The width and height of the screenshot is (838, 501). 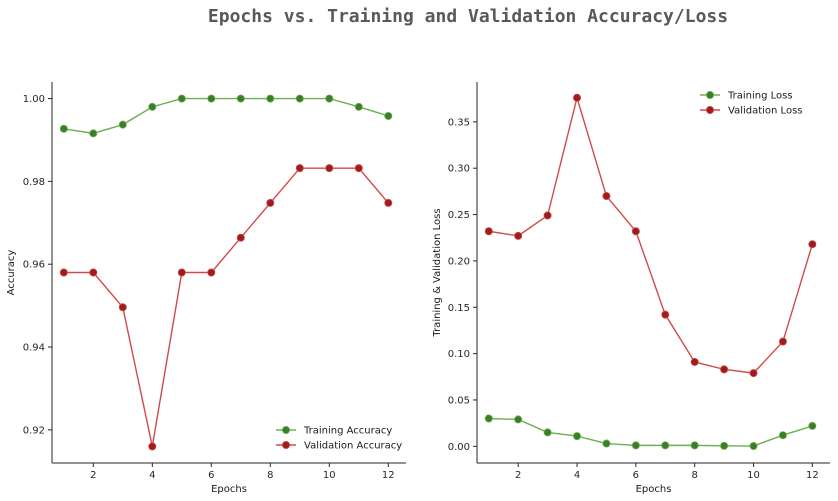 I want to click on legend-label: Validation Loss, so click(x=765, y=111).